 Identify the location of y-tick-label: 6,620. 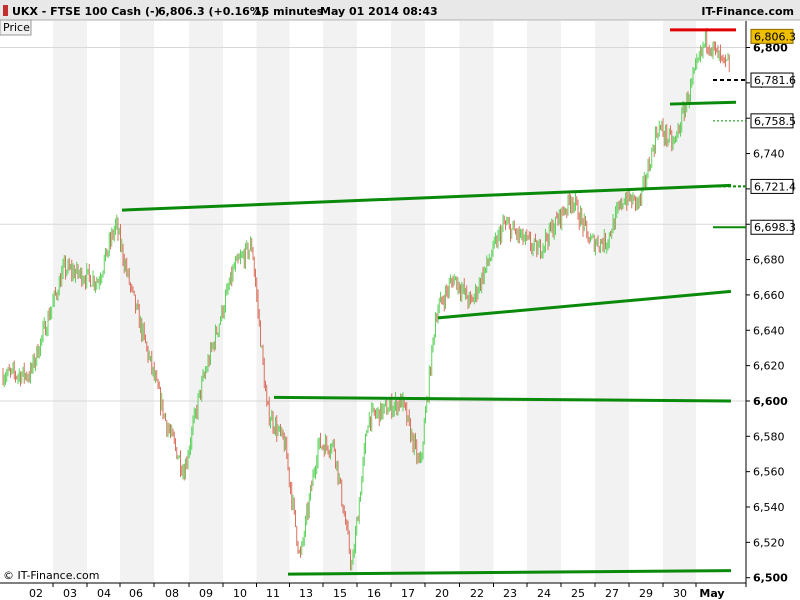
(769, 366).